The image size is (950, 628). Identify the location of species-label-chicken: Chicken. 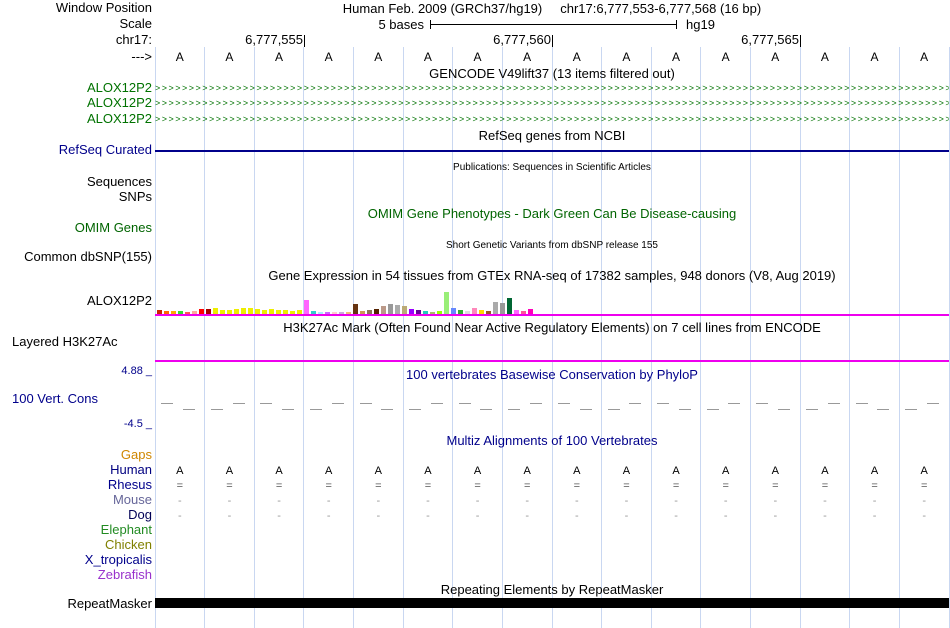
(128, 544).